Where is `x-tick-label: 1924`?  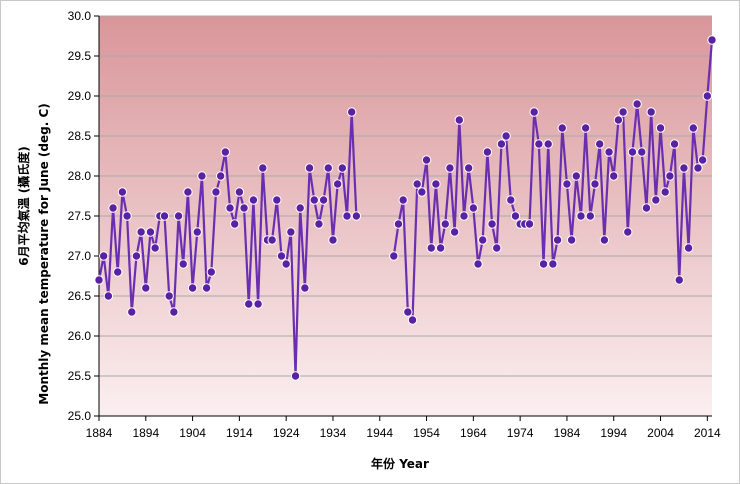
x-tick-label: 1924 is located at coordinates (286, 433).